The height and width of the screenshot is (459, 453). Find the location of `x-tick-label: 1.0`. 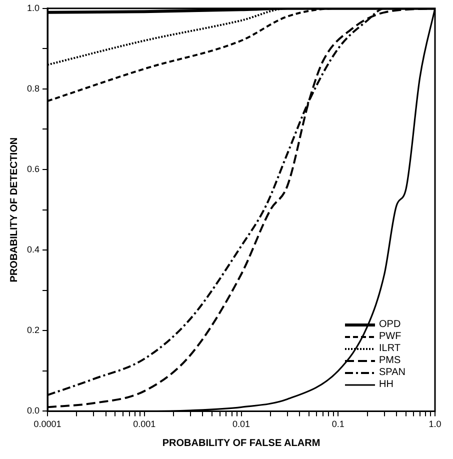

x-tick-label: 1.0 is located at coordinates (435, 424).